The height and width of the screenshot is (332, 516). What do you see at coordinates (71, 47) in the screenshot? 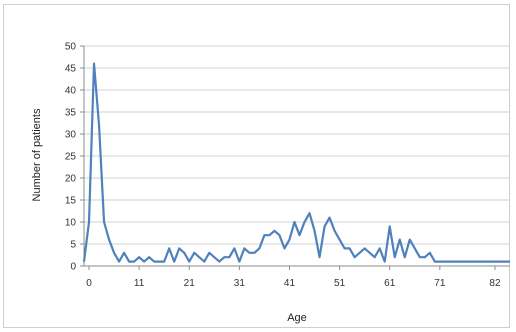
I see `y-tick-label: 50` at bounding box center [71, 47].